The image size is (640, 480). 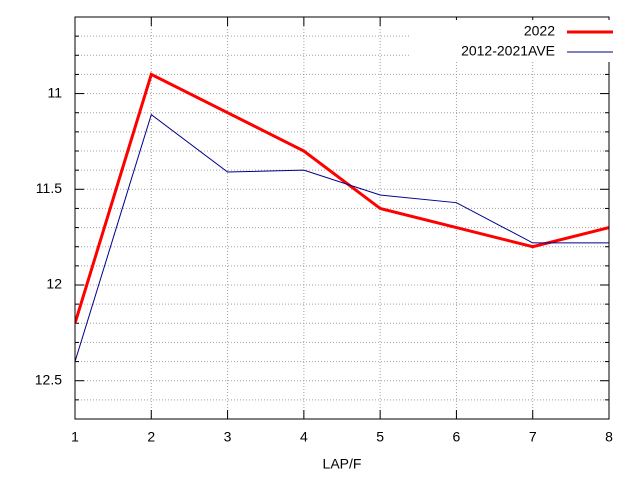 What do you see at coordinates (48, 379) in the screenshot?
I see `y-tick-label: 12.5` at bounding box center [48, 379].